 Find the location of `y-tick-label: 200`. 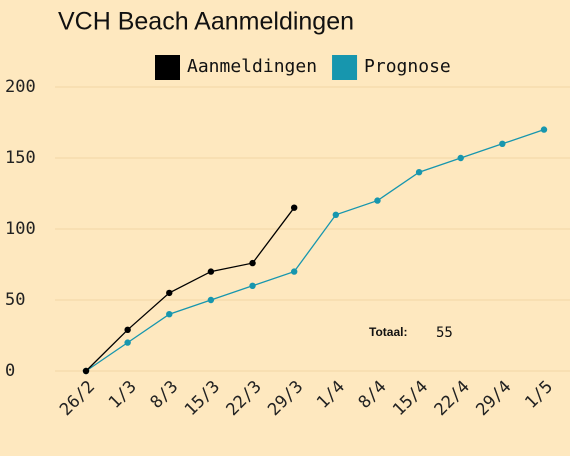

y-tick-label: 200 is located at coordinates (20, 87).